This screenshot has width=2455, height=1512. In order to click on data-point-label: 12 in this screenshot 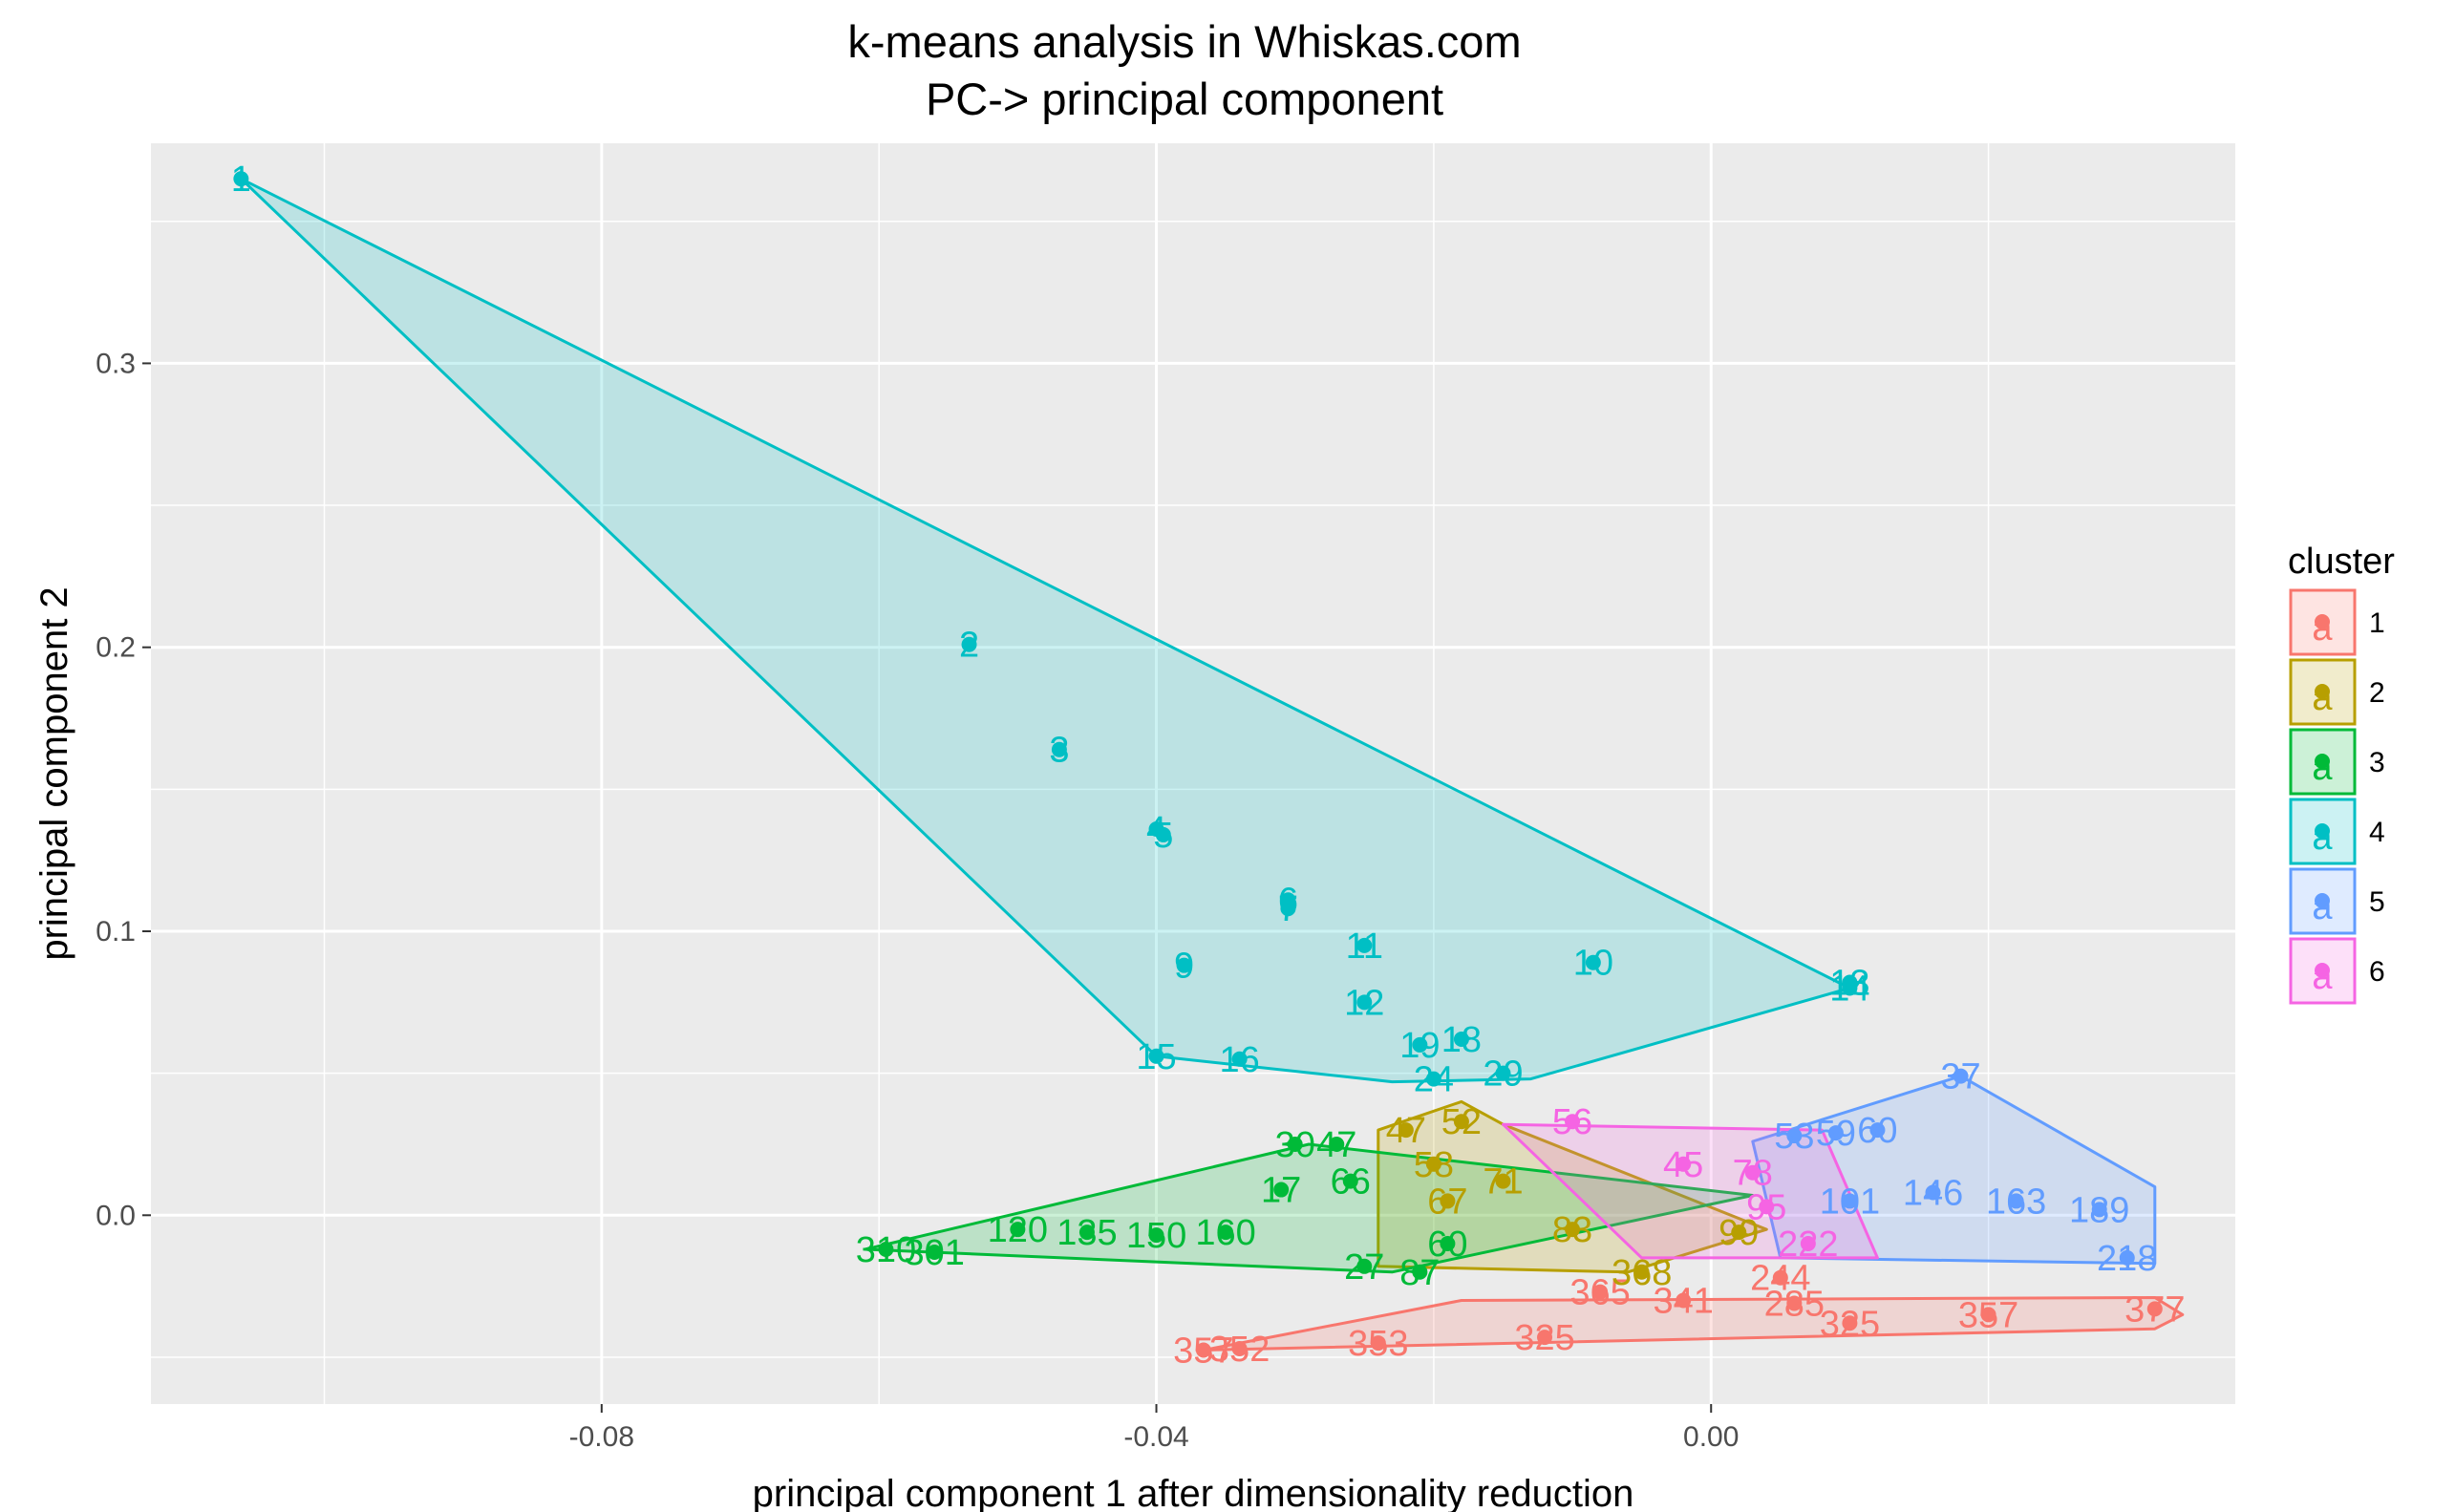, I will do `click(1364, 1003)`.